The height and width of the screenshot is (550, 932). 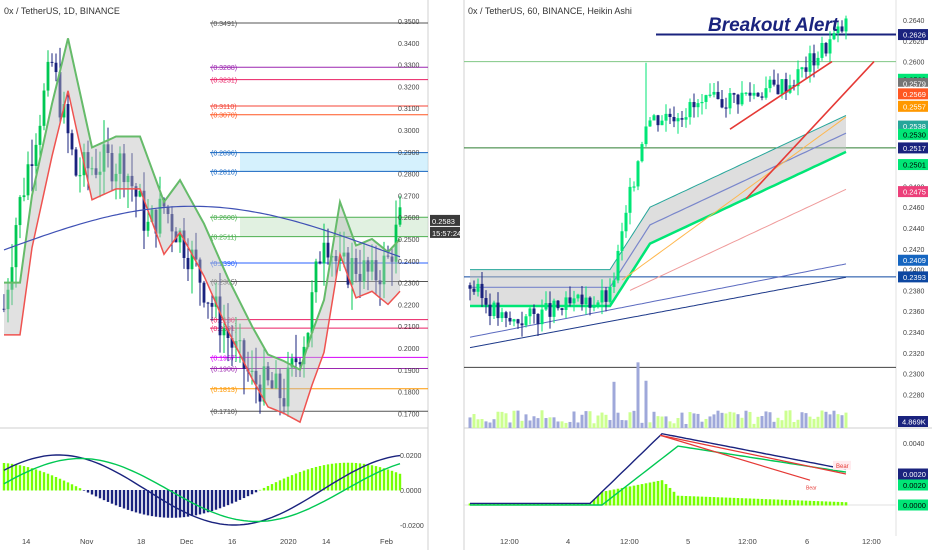 What do you see at coordinates (658, 475) in the screenshot?
I see `right-signal-line` at bounding box center [658, 475].